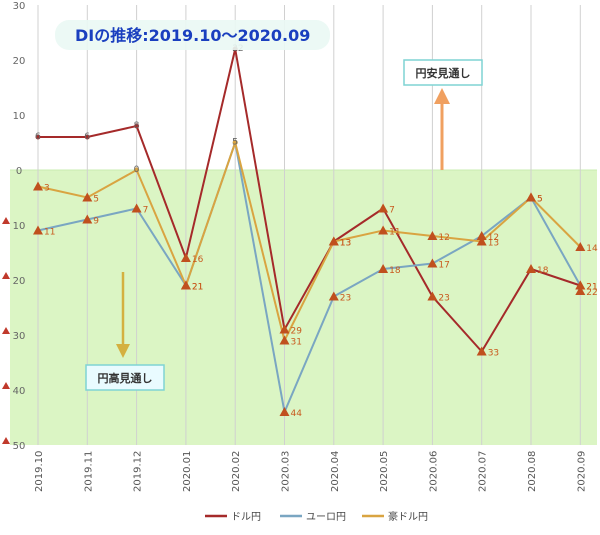 The width and height of the screenshot is (600, 535). Describe the element at coordinates (198, 260) in the screenshot. I see `data-label-0-3: 16` at that location.